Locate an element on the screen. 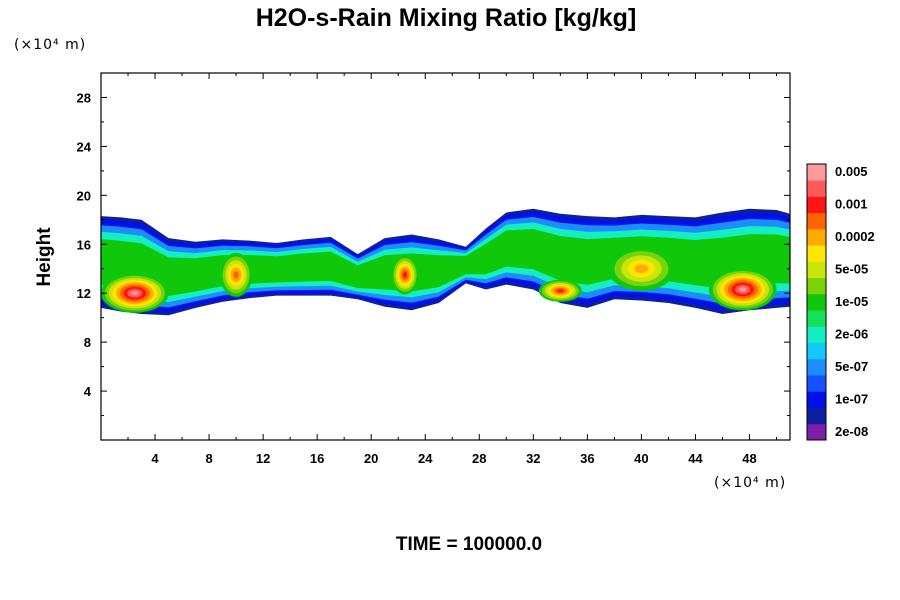 The height and width of the screenshot is (600, 900). y-tick-label: 20 is located at coordinates (84, 195).